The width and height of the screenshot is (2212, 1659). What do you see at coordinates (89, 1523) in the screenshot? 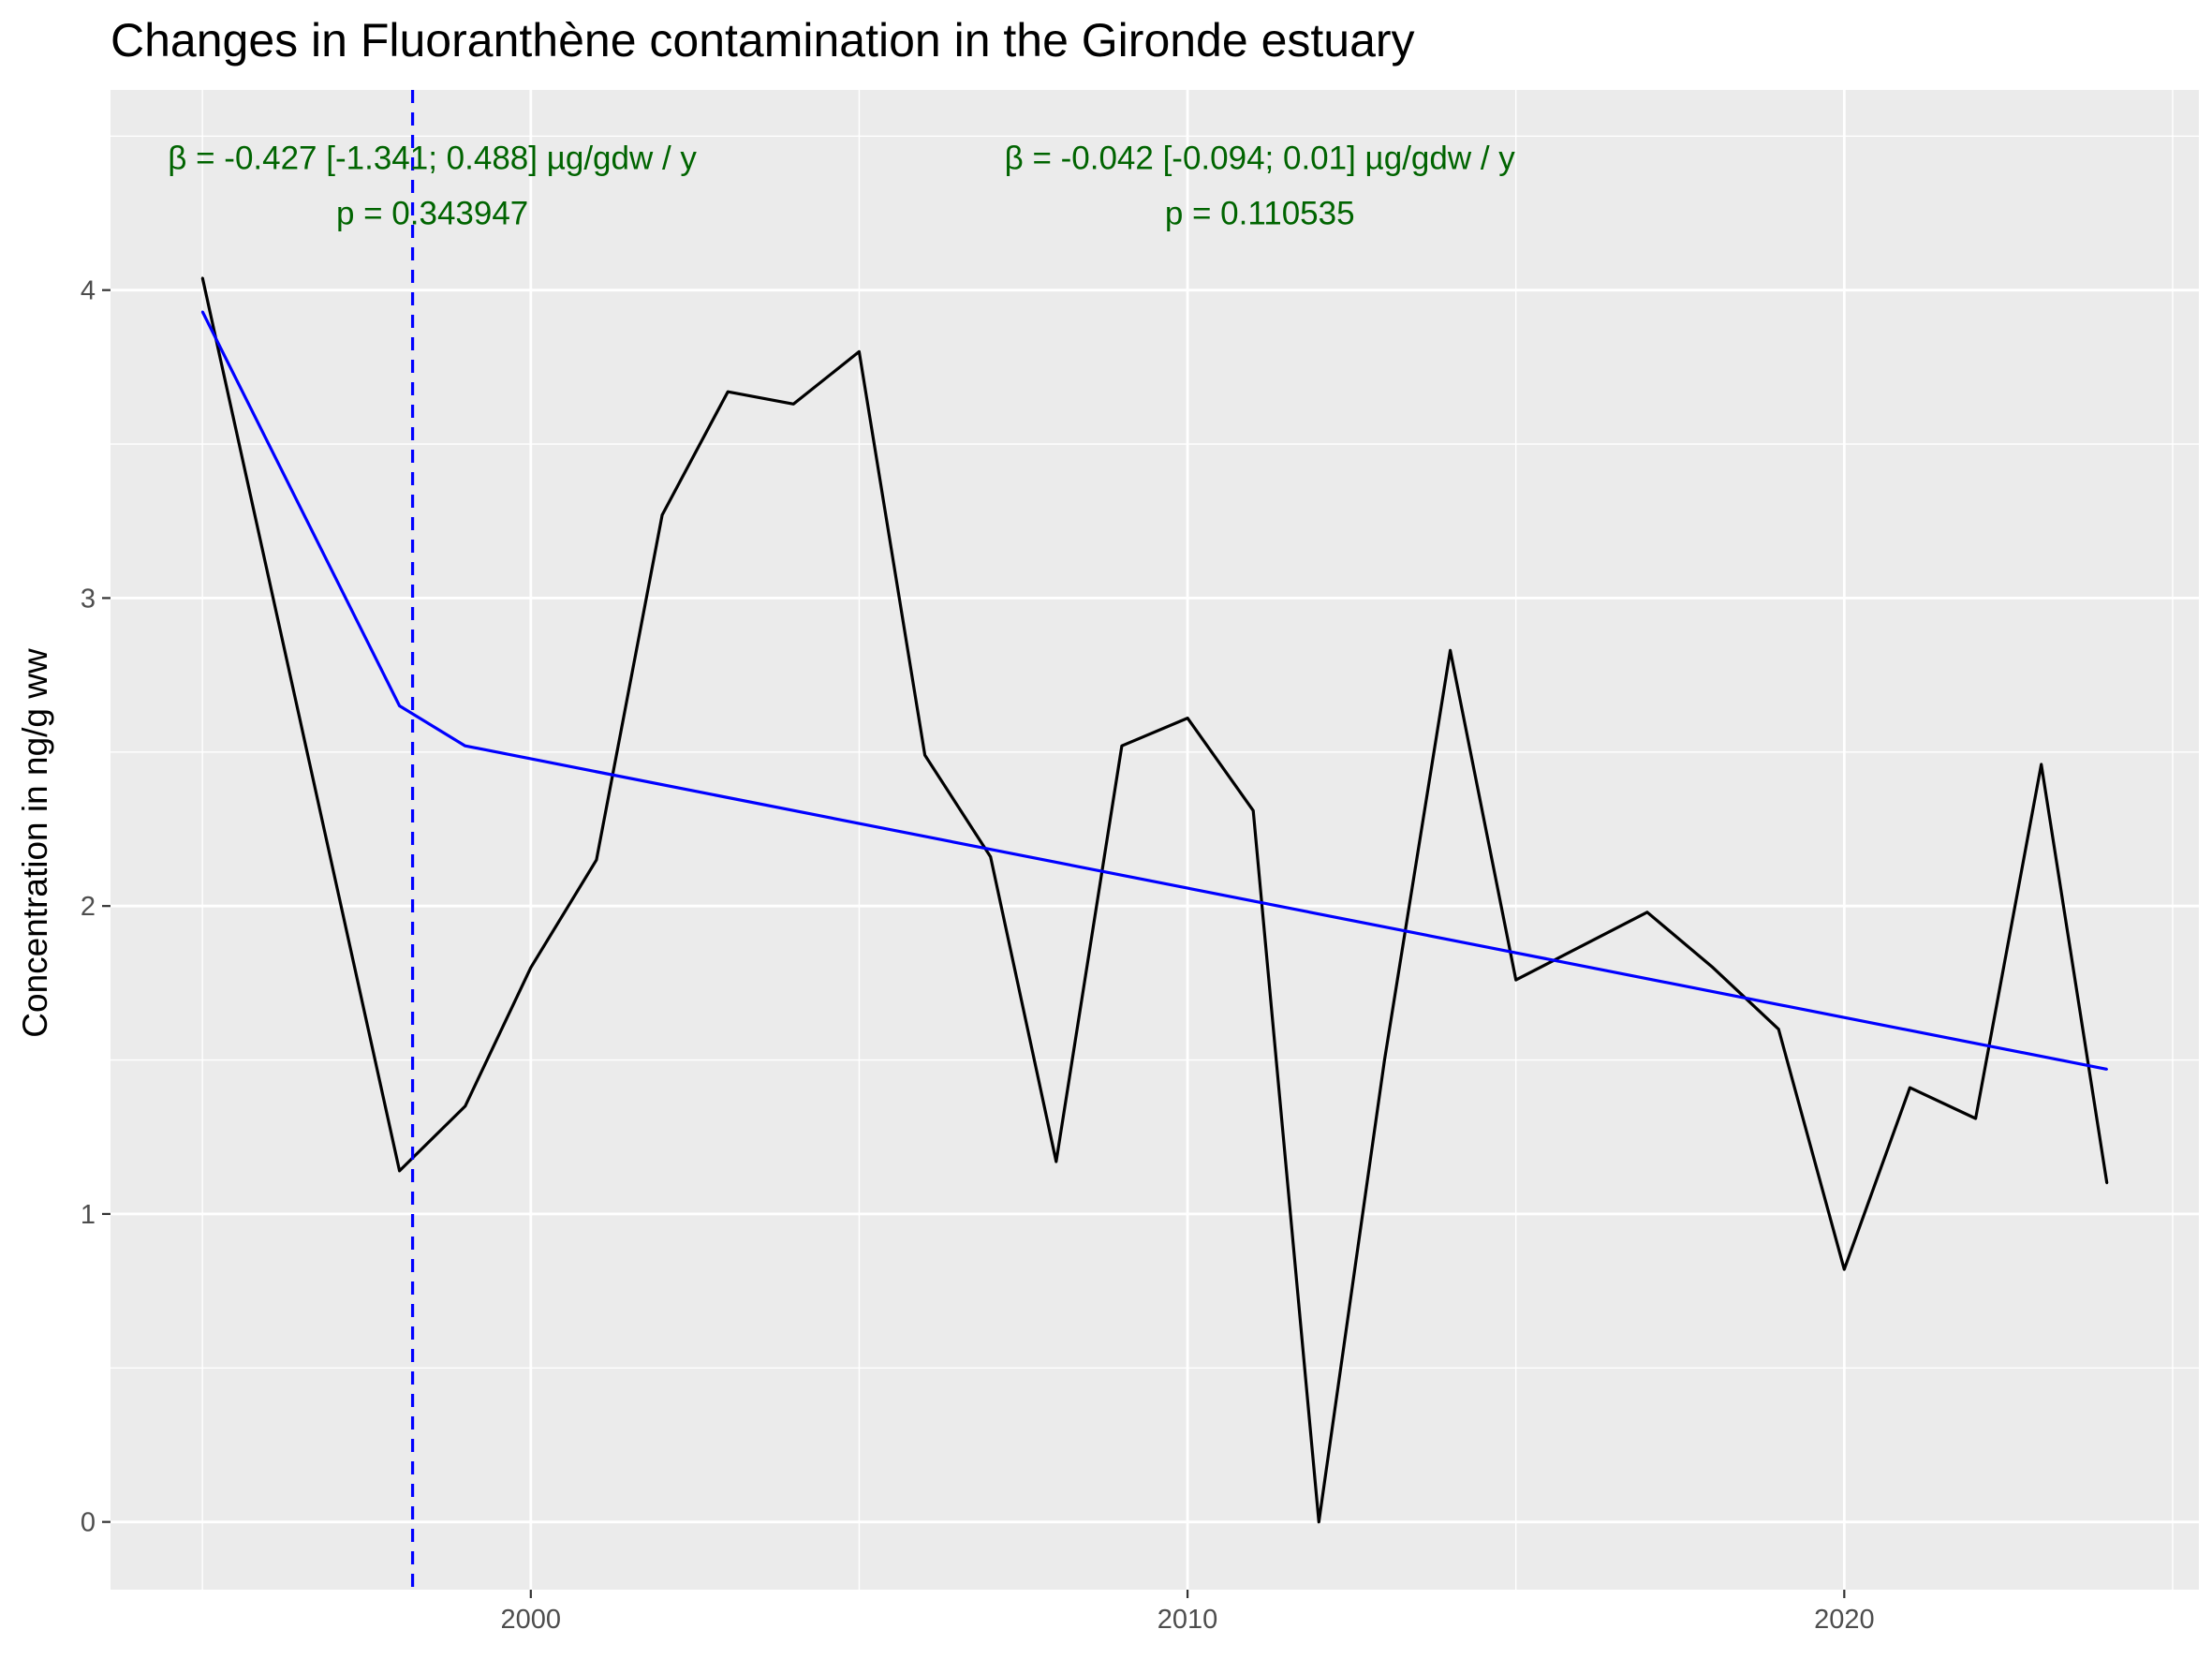
I see `y-tick-label: 0` at bounding box center [89, 1523].